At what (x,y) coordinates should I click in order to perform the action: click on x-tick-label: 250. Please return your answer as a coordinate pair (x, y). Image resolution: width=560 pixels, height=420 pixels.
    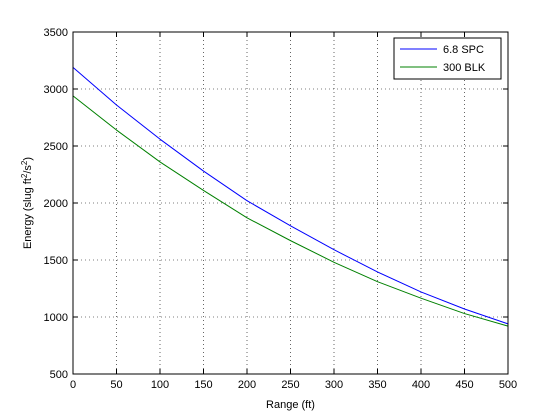
    Looking at the image, I should click on (290, 385).